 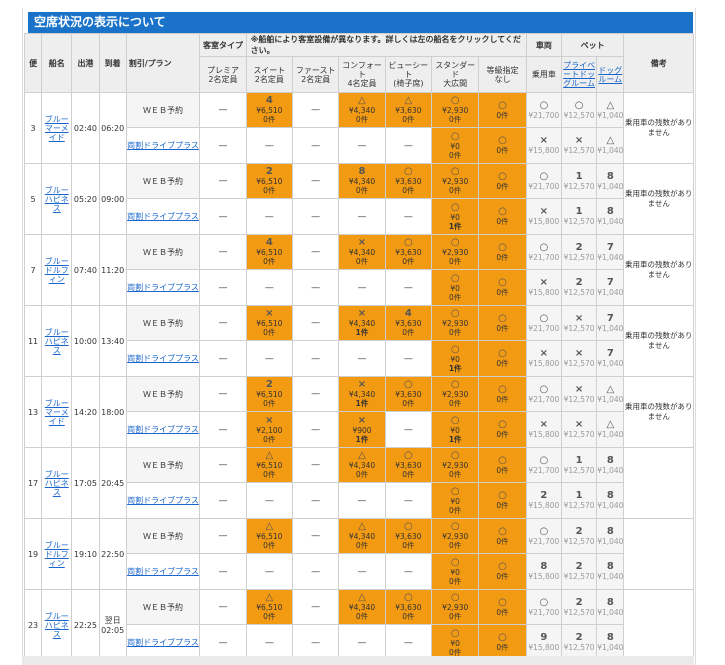 I want to click on pet-room-link-1: ドッグルーム, so click(x=610, y=74).